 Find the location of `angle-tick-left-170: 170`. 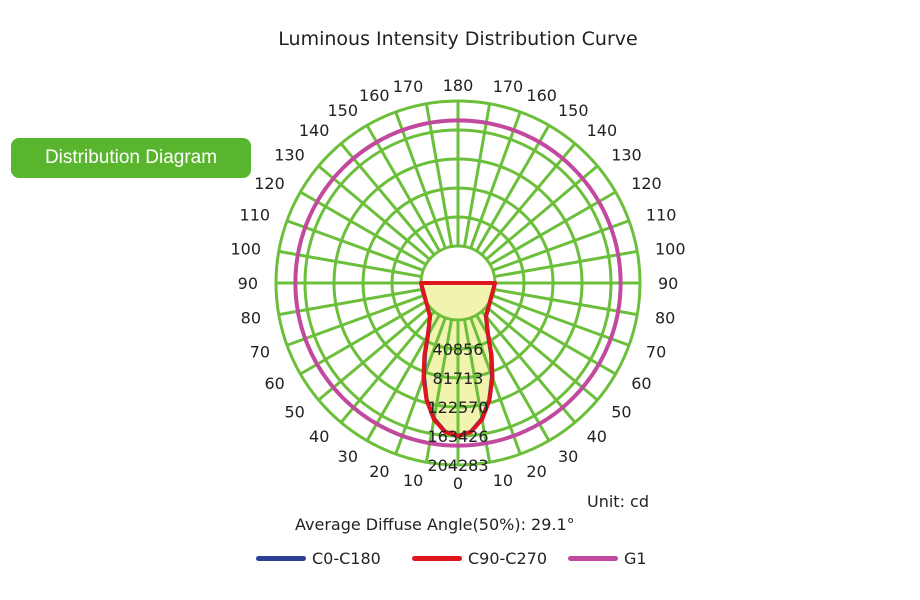

angle-tick-left-170: 170 is located at coordinates (408, 86).